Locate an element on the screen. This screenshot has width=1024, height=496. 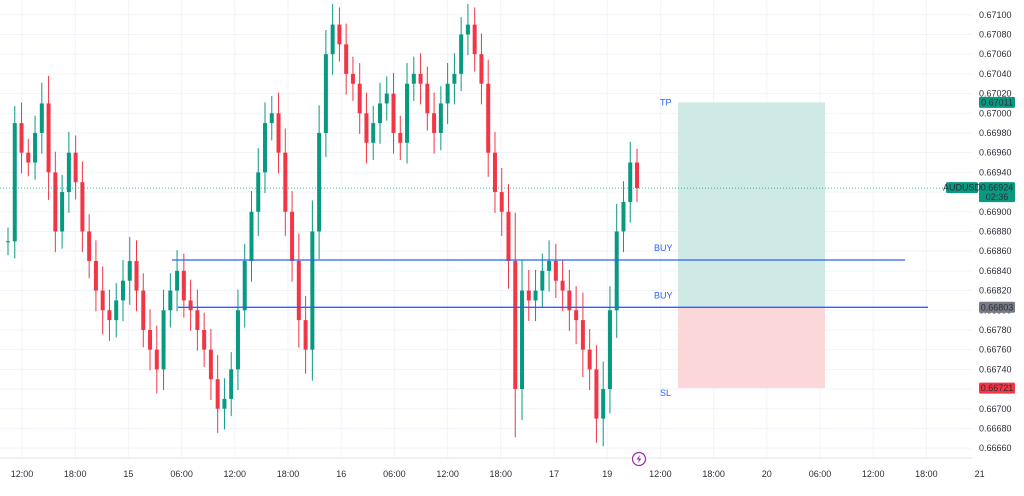
symbol-tag is located at coordinates (962, 188).